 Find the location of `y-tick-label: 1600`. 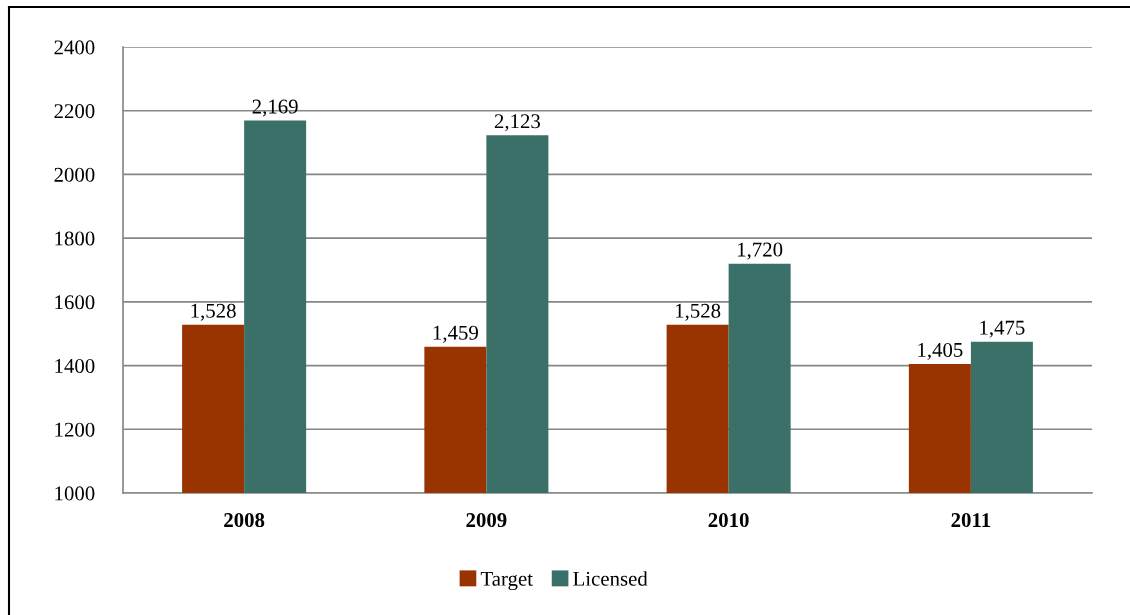

y-tick-label: 1600 is located at coordinates (75, 302).